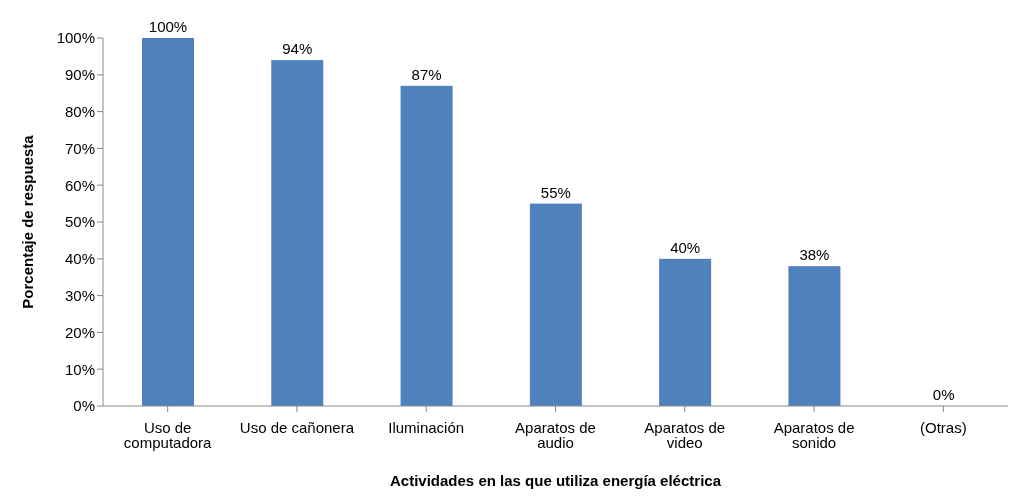 The image size is (1036, 504). I want to click on x-tick-label: (Otras), so click(943, 427).